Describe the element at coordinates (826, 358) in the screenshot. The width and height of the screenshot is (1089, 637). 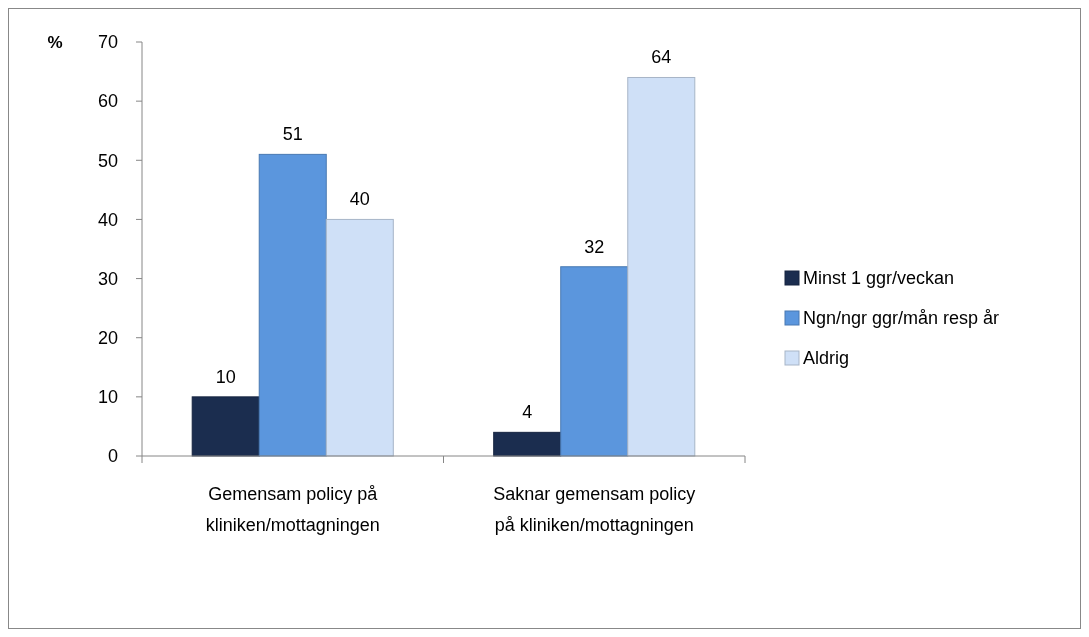
I see `legend-label: Aldrig` at that location.